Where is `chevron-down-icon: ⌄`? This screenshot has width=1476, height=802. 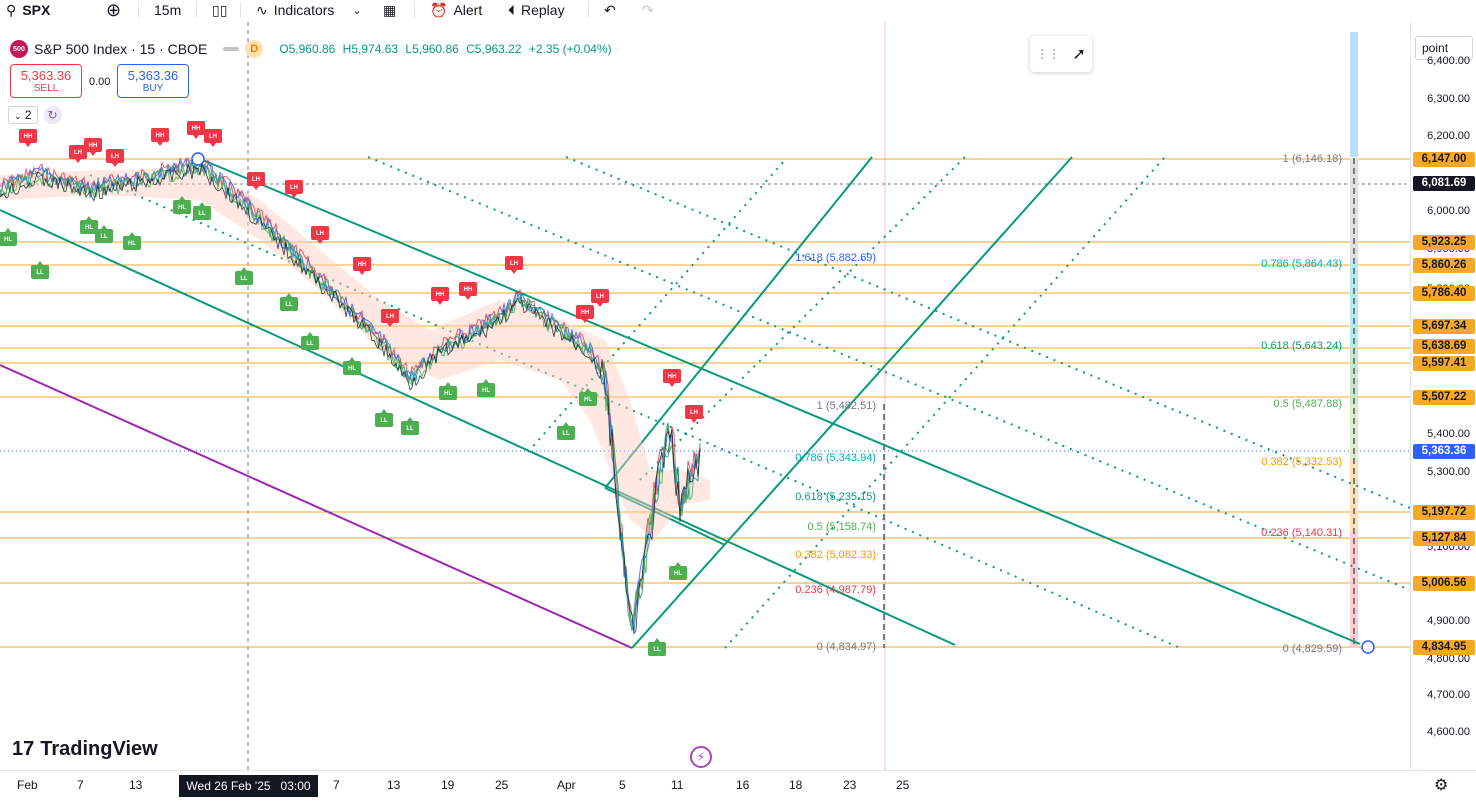 chevron-down-icon: ⌄ is located at coordinates (357, 10).